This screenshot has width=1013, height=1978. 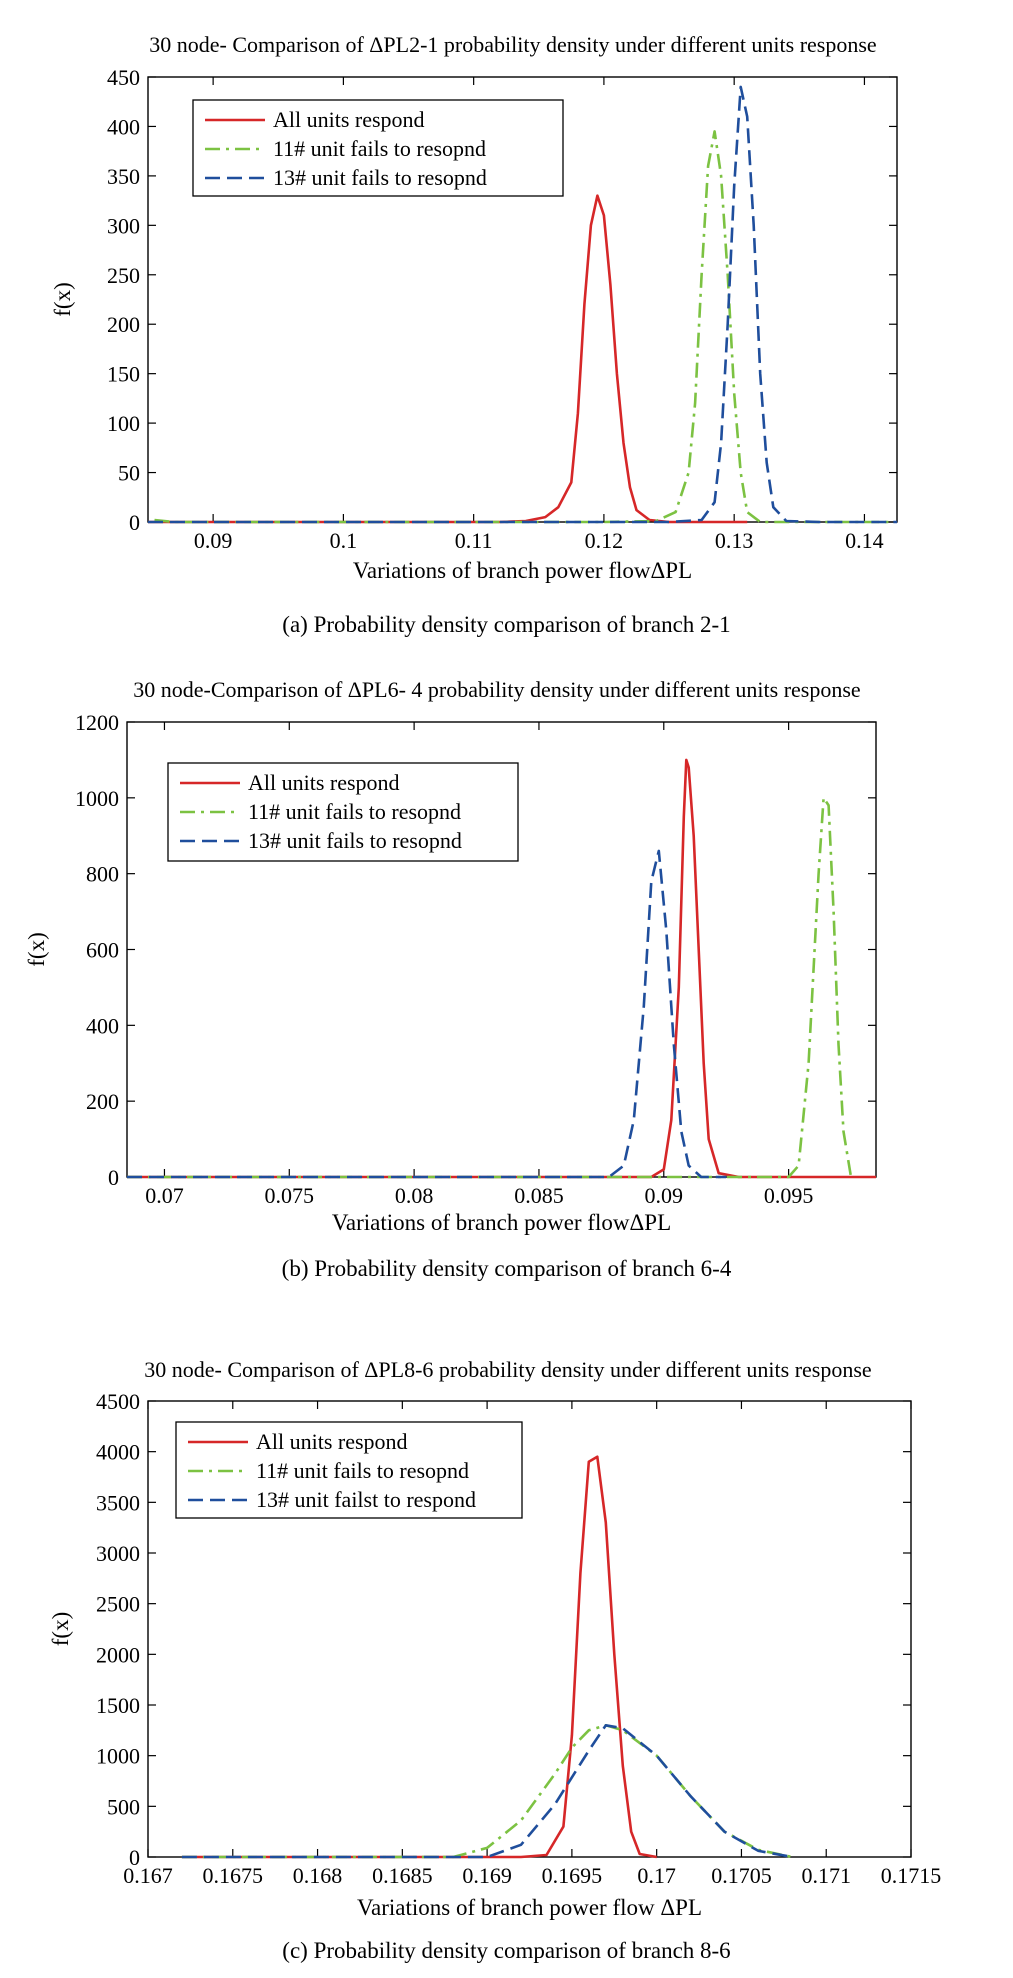 What do you see at coordinates (123, 275) in the screenshot?
I see `y-tick-label: 250` at bounding box center [123, 275].